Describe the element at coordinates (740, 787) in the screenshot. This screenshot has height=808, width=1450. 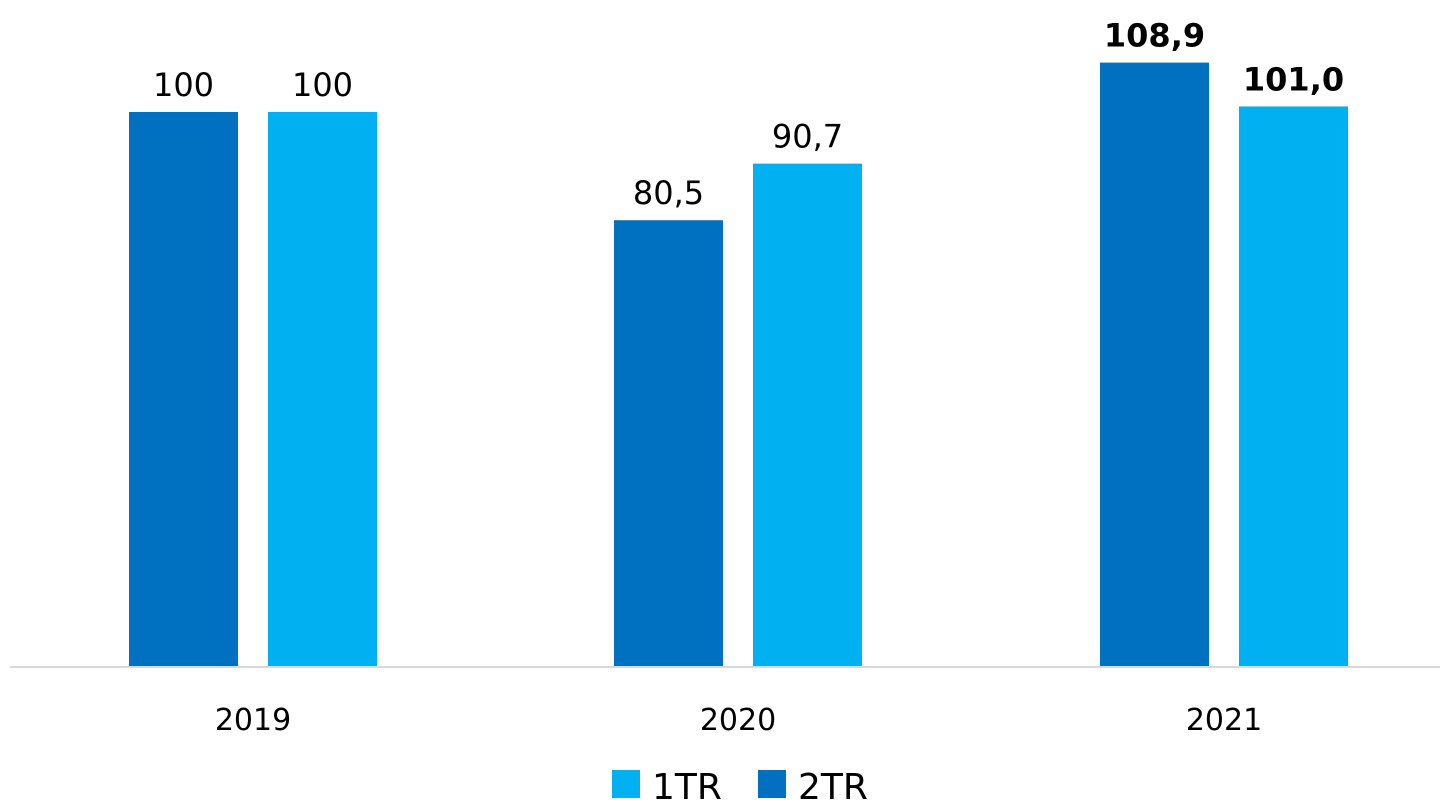
I see `legend: 1TR 2TR` at that location.